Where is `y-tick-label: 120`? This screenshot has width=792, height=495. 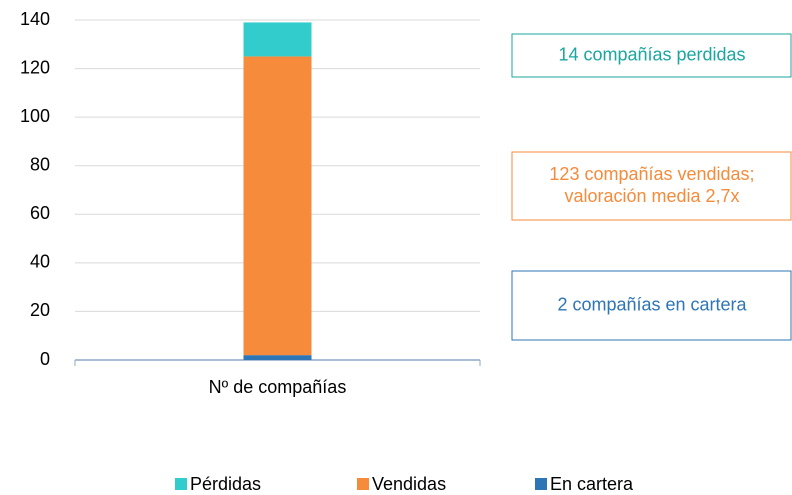 y-tick-label: 120 is located at coordinates (35, 67).